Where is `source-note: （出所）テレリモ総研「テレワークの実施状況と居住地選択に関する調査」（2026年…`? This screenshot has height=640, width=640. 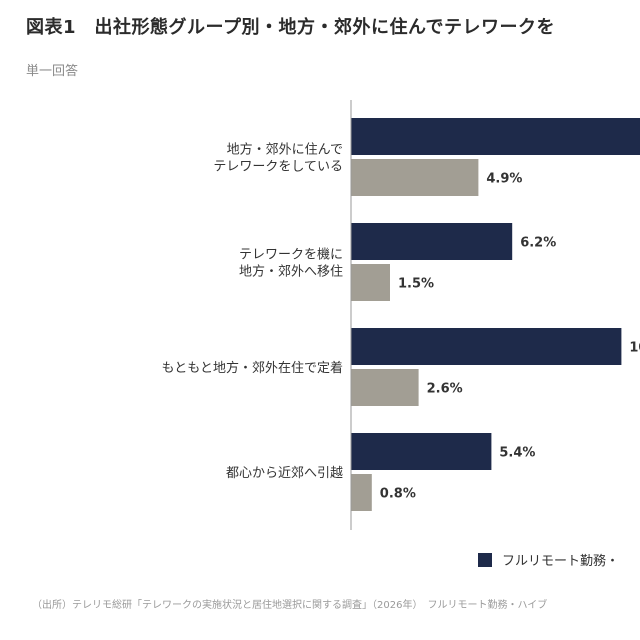 source-note: （出所）テレリモ総研「テレワークの実施状況と居住地選択に関する調査」（2026年… is located at coordinates (290, 605).